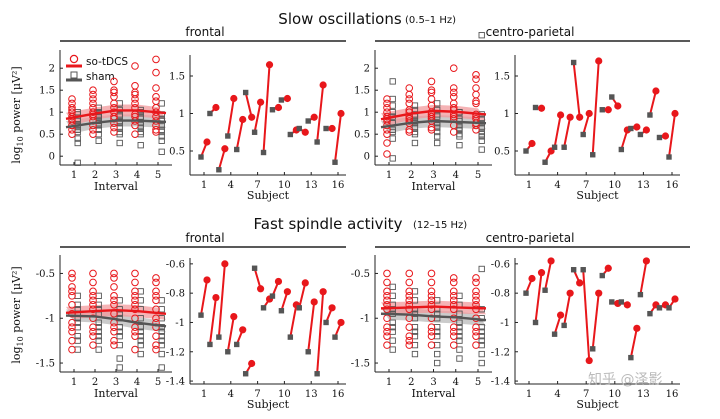 This screenshot has height=419, width=720. Describe the element at coordinates (430, 20) in the screenshot. I see `row-1-range: (0.5–1 Hz)` at that location.